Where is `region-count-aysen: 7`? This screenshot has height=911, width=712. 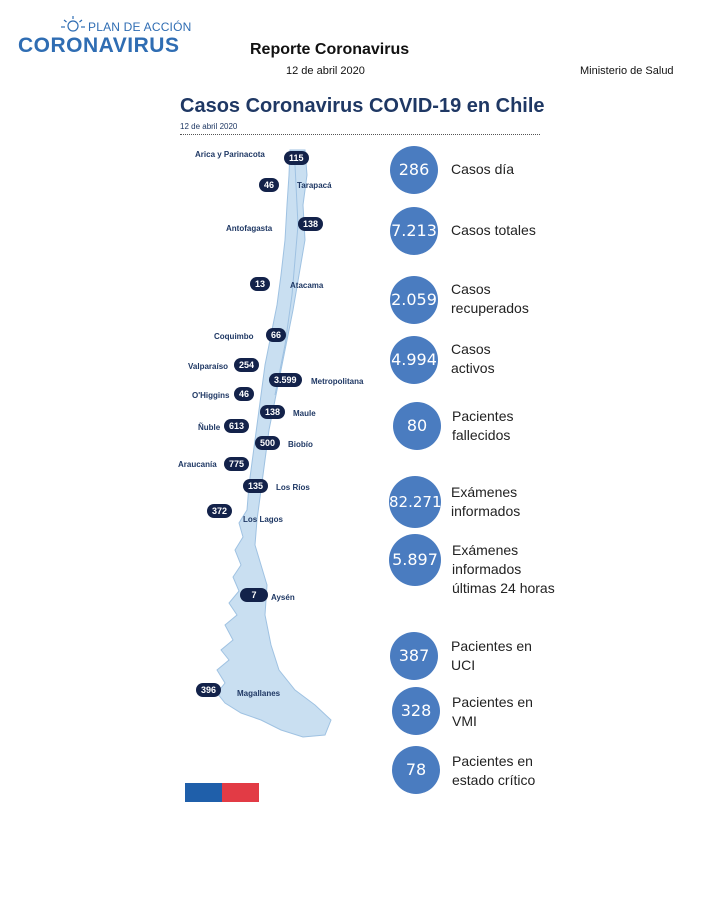 region-count-aysen: 7 is located at coordinates (254, 595).